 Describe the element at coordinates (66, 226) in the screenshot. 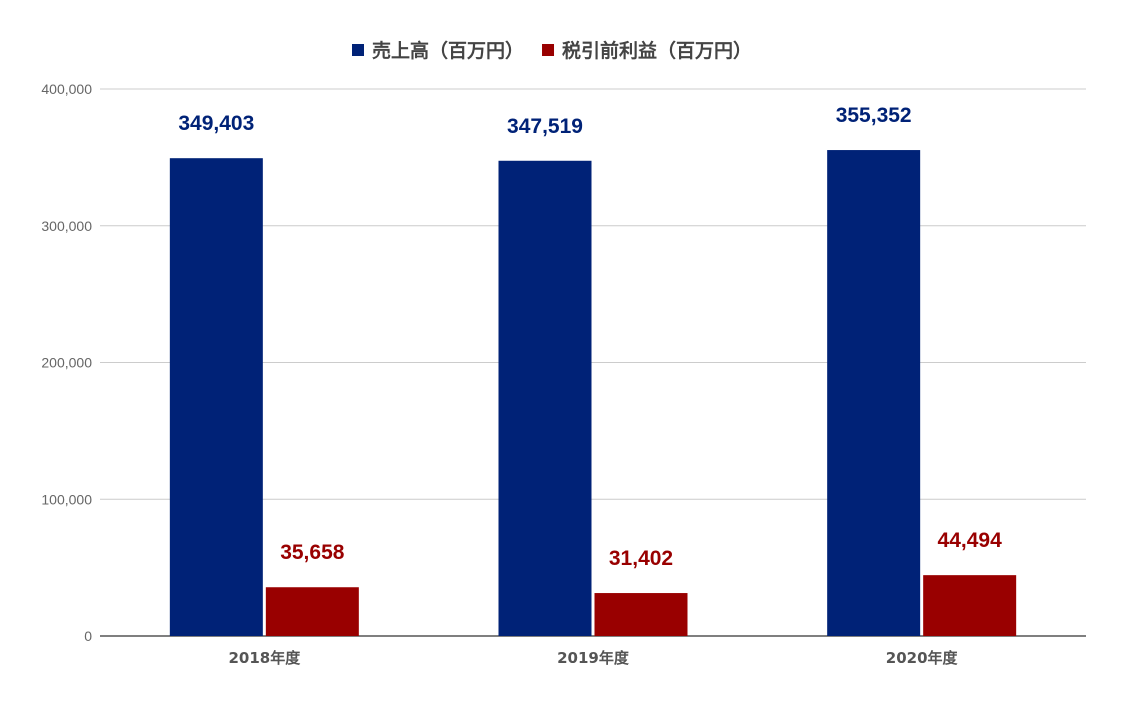

I see `y-tick-label: 300,000` at that location.